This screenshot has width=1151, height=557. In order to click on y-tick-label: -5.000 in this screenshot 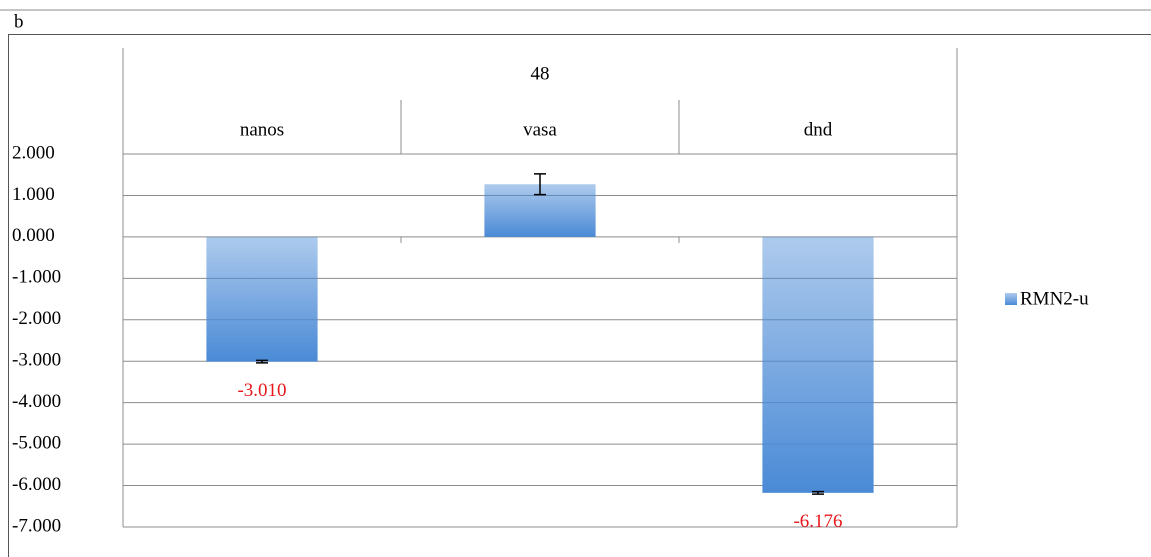, I will do `click(36, 442)`.